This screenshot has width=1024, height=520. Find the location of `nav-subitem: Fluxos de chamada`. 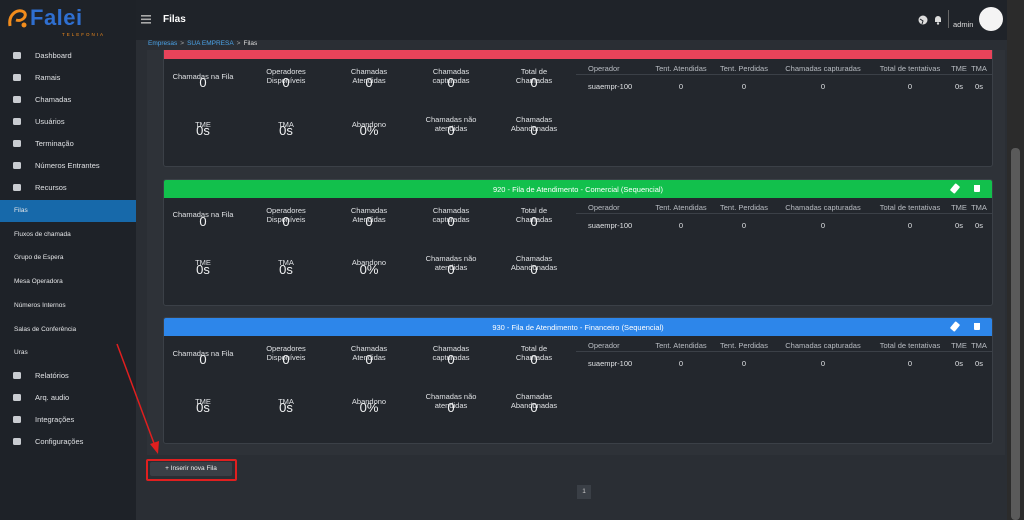

nav-subitem: Fluxos de chamada is located at coordinates (42, 234).